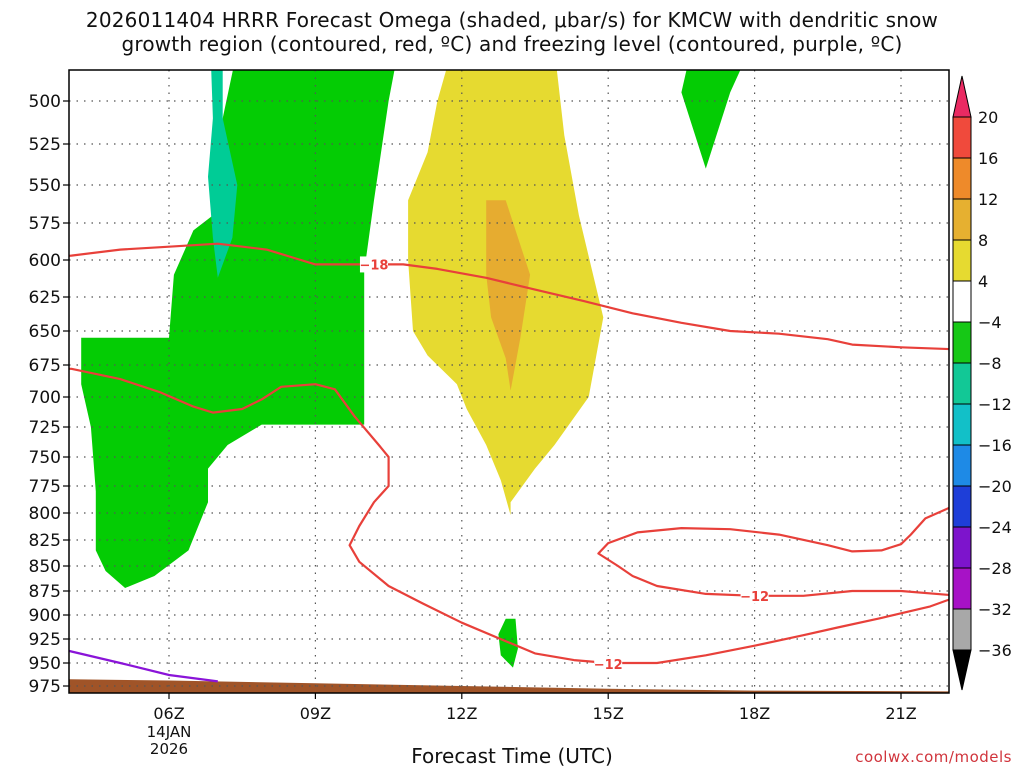 The image size is (1024, 768). I want to click on colorbar-label: −24, so click(995, 527).